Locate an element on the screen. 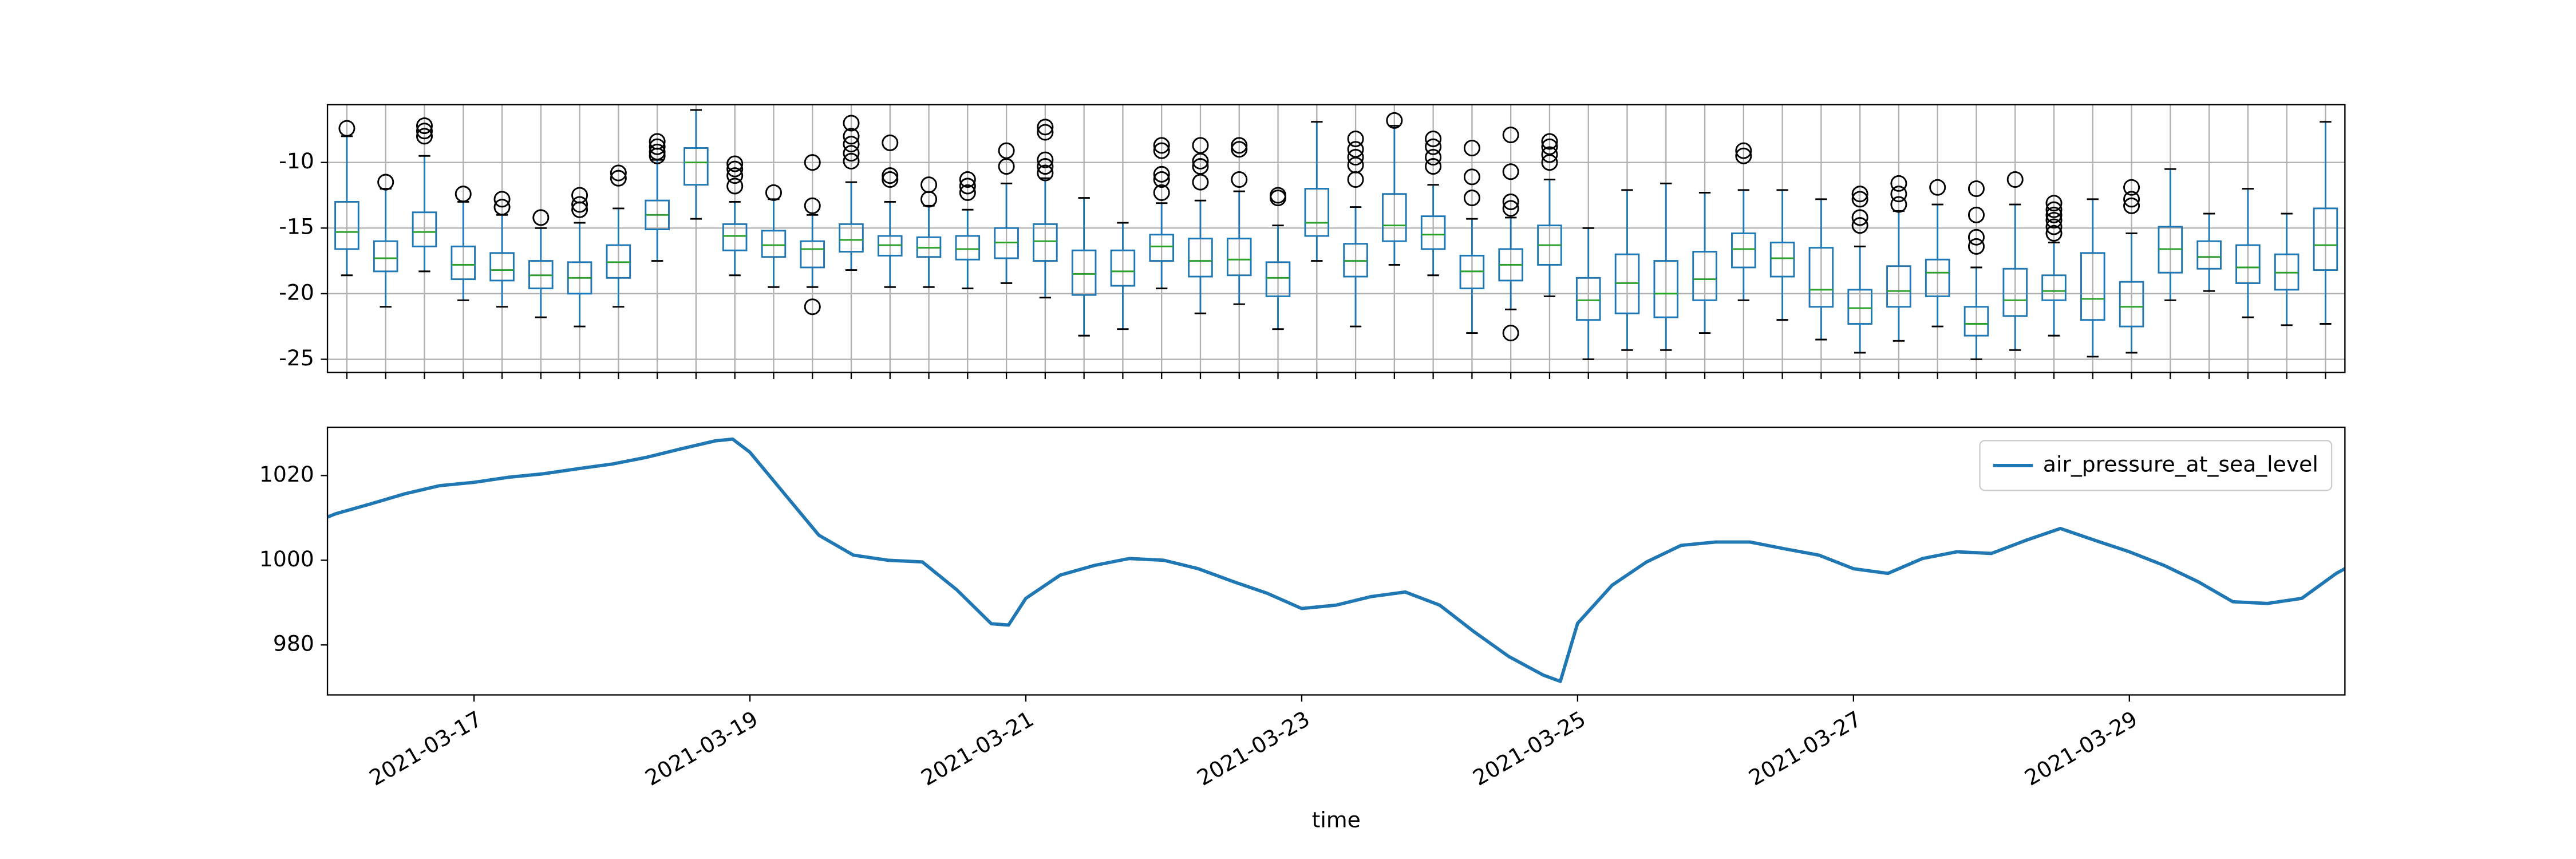 This screenshot has width=2576, height=859. x-axis-label: time is located at coordinates (1336, 820).